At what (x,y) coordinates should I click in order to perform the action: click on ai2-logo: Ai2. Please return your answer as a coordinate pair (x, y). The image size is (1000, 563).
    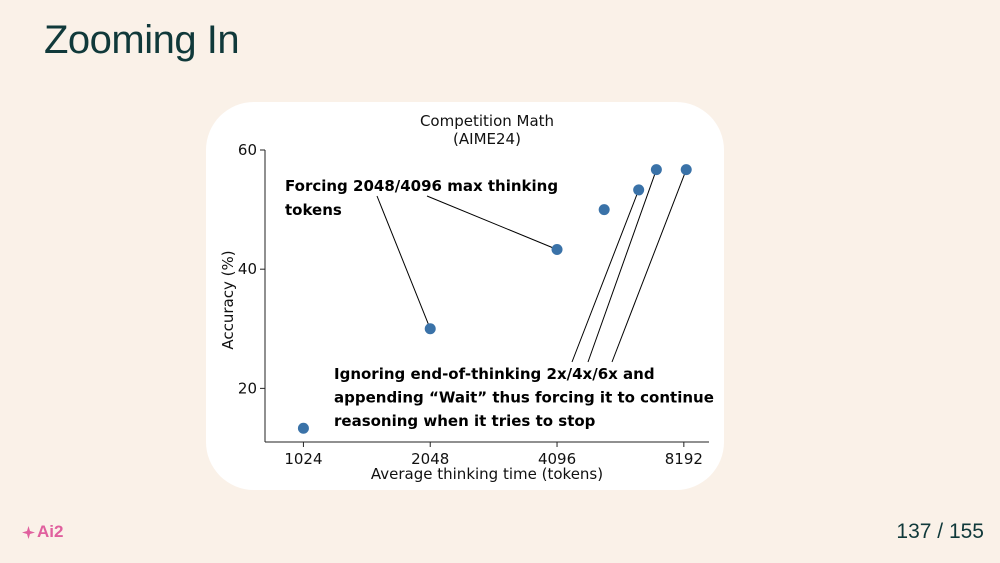
    Looking at the image, I should click on (42, 532).